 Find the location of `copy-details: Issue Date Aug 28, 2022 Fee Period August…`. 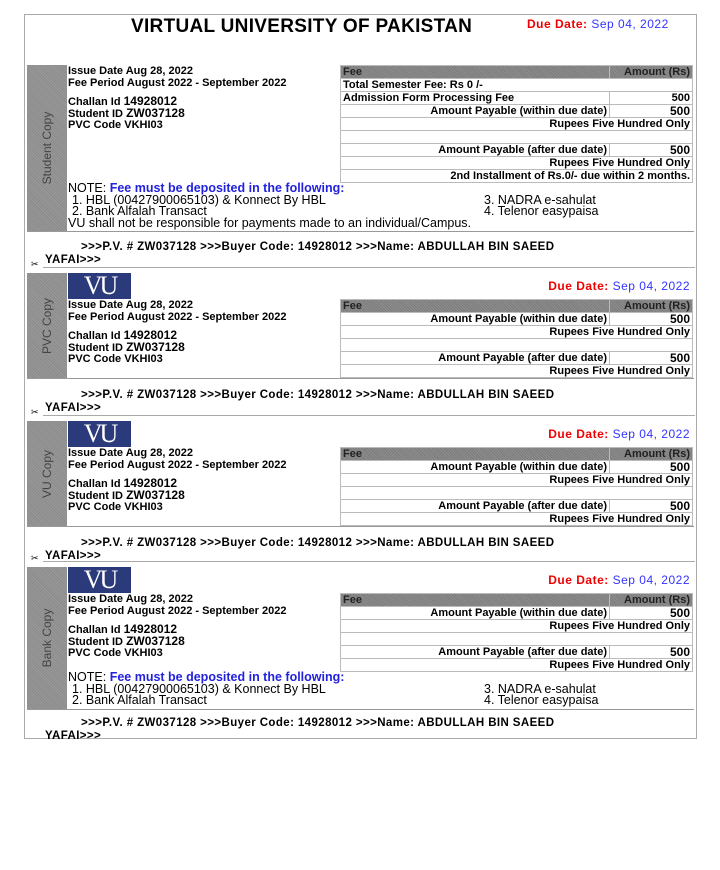

copy-details: Issue Date Aug 28, 2022 Fee Period August… is located at coordinates (381, 338).